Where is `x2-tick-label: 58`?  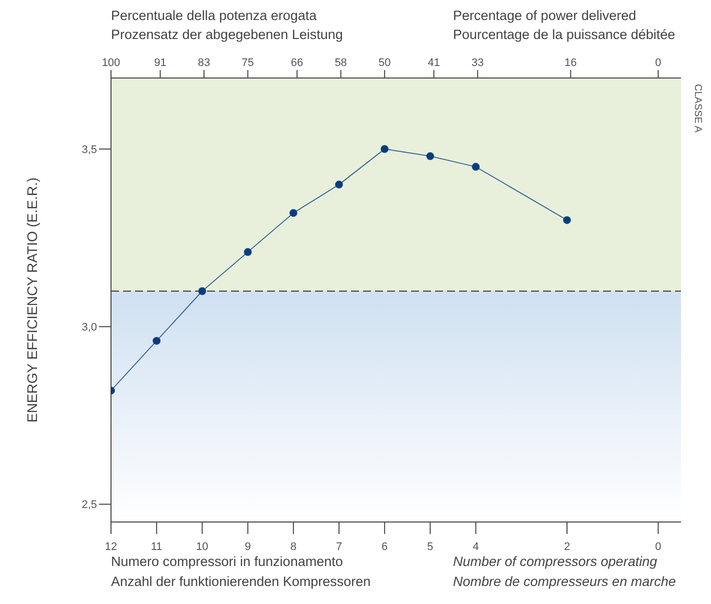 x2-tick-label: 58 is located at coordinates (340, 63).